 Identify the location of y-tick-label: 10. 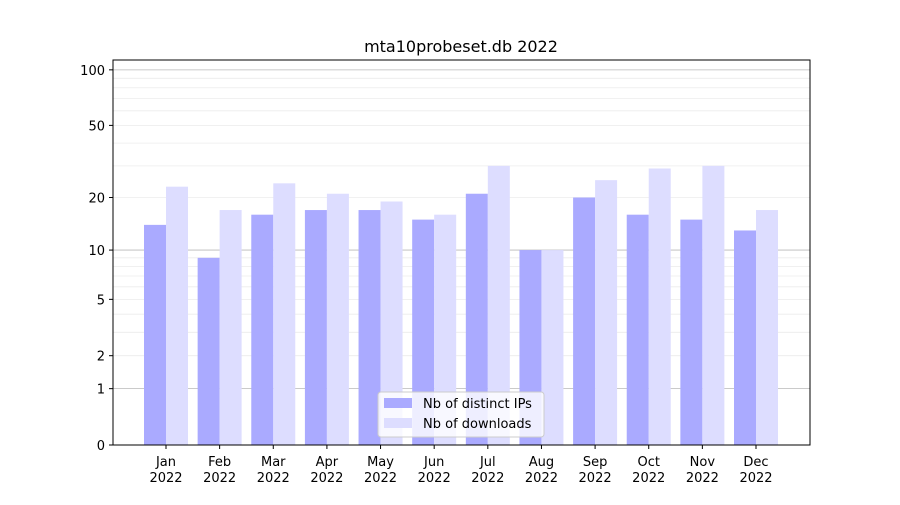
(96, 251).